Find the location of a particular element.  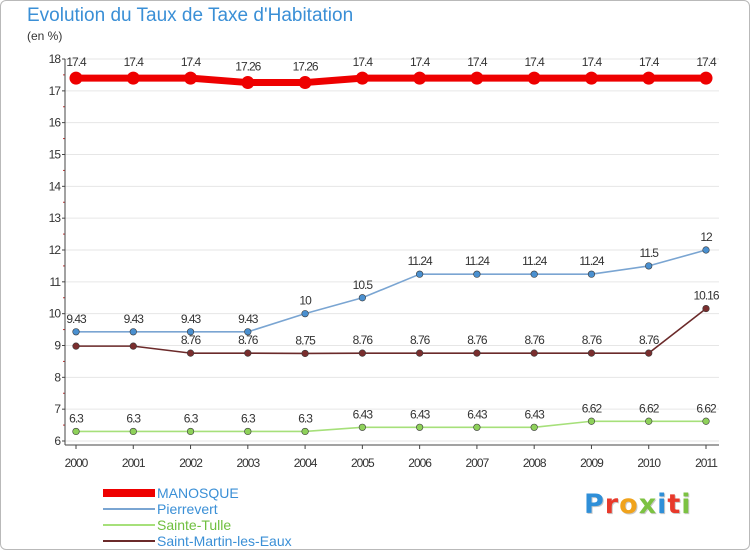

data-label-saint-martin-les-eaux: 8.75 is located at coordinates (305, 340).